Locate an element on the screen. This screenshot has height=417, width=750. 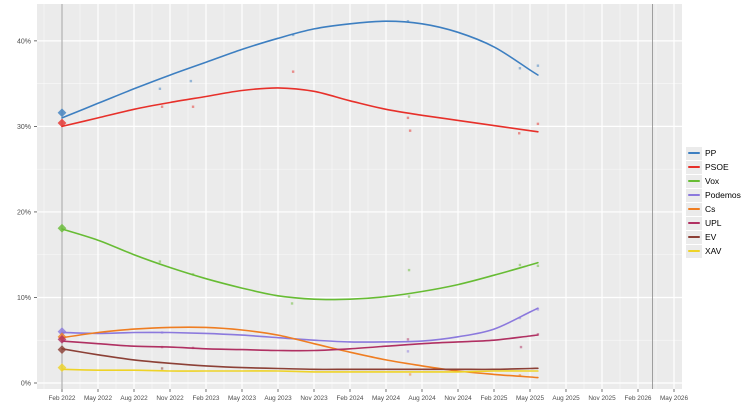
legend-item-label: Cs is located at coordinates (710, 209).